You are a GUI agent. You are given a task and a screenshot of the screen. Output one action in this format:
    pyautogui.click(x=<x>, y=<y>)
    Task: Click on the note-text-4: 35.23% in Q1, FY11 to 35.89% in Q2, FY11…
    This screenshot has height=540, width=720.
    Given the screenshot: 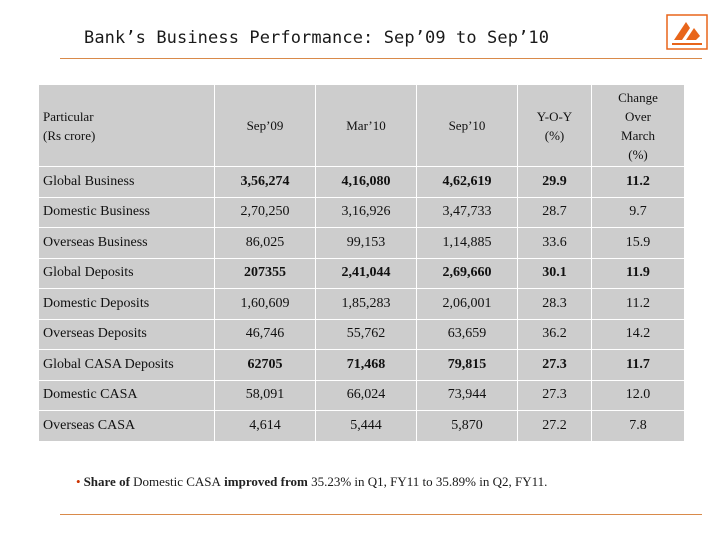 What is the action you would take?
    pyautogui.click(x=429, y=481)
    